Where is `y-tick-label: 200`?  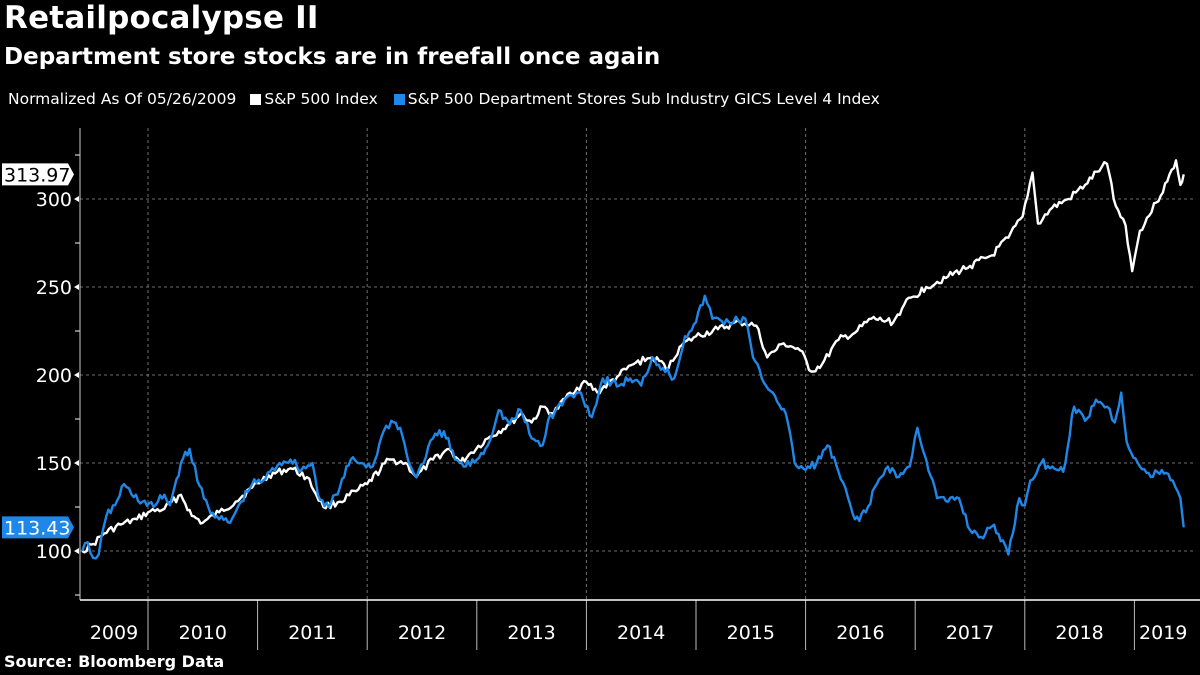
y-tick-label: 200 is located at coordinates (54, 376).